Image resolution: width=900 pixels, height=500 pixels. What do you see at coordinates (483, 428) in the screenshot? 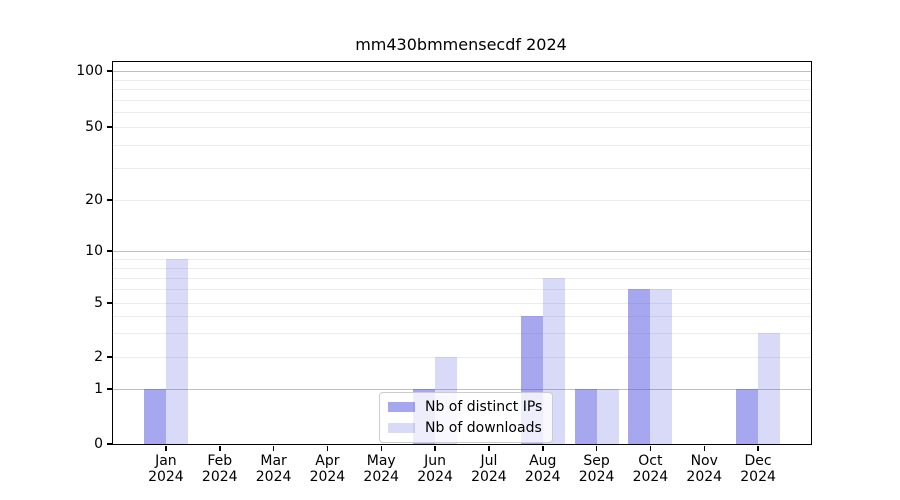
I see `legend-label-downloads: Nb of downloads` at bounding box center [483, 428].